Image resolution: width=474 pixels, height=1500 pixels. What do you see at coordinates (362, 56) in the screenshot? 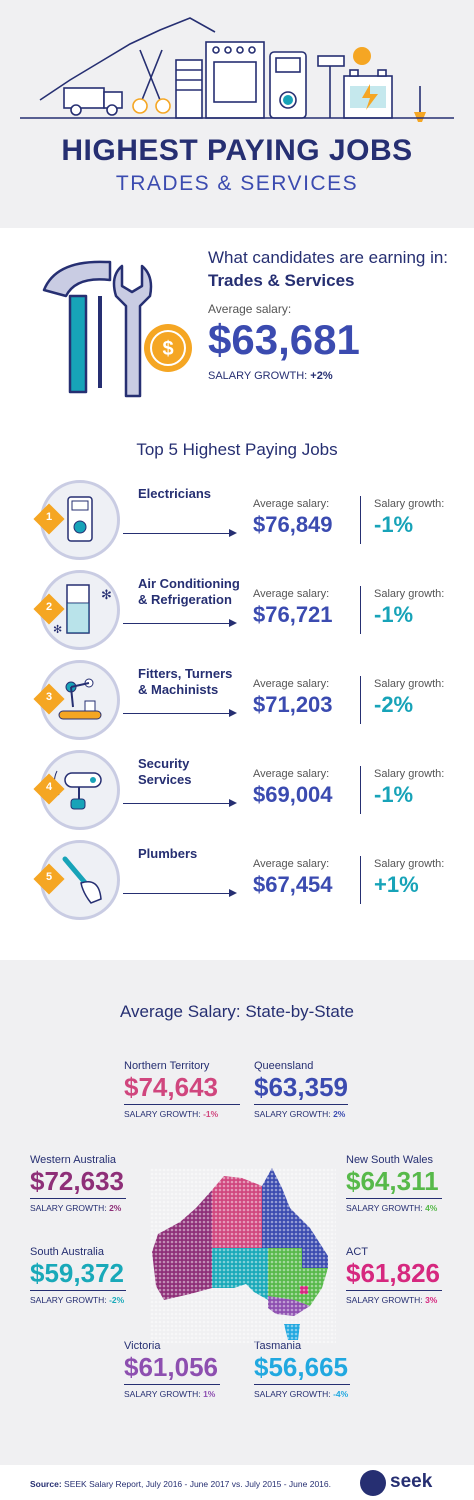
I see `coin-icon` at bounding box center [362, 56].